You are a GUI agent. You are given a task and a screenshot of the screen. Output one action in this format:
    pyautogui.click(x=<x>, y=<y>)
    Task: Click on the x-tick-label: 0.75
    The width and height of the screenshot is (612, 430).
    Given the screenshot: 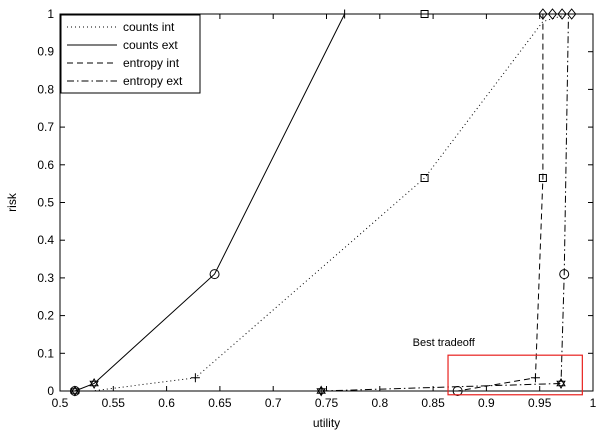 What is the action you would take?
    pyautogui.click(x=327, y=403)
    